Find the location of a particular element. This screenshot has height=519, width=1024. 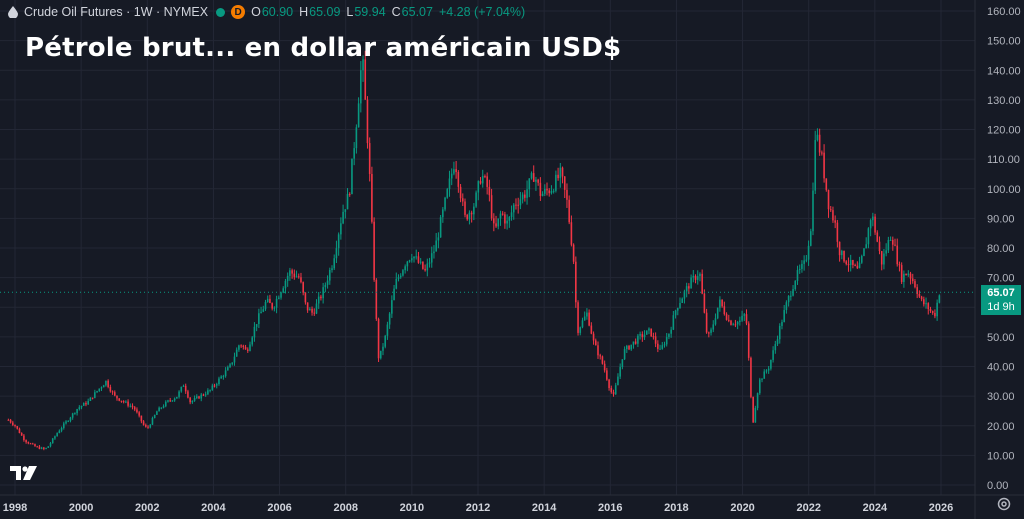

price-tick-label: 120.00 is located at coordinates (1004, 131).